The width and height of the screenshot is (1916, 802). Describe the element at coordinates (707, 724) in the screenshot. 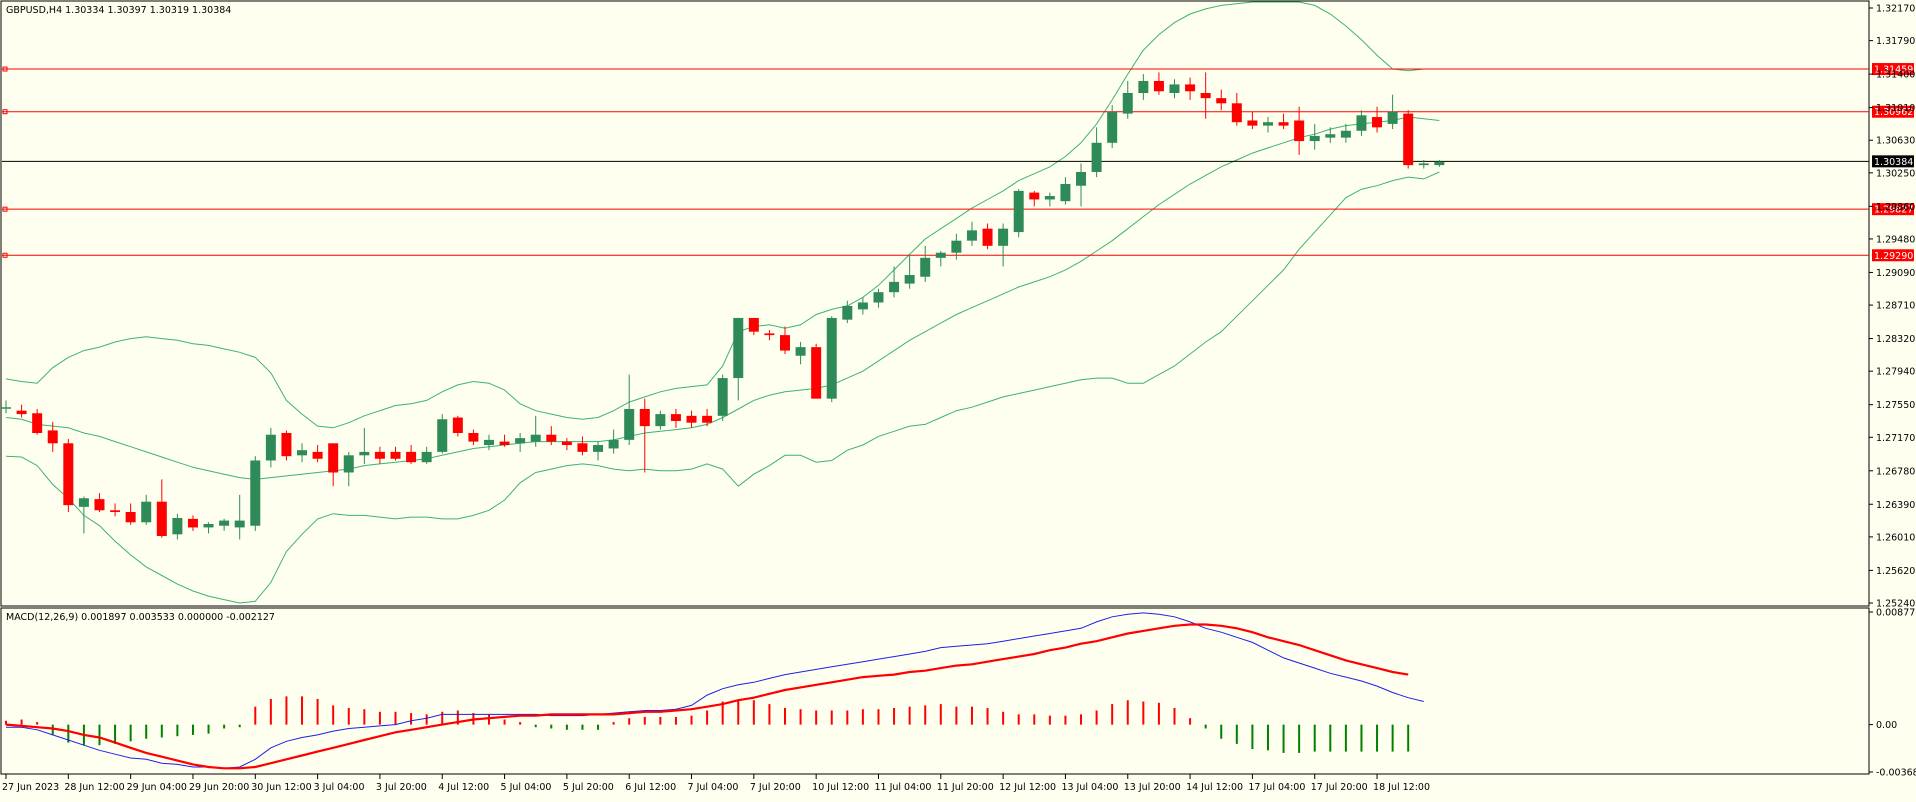

I see `macd-histogram` at that location.